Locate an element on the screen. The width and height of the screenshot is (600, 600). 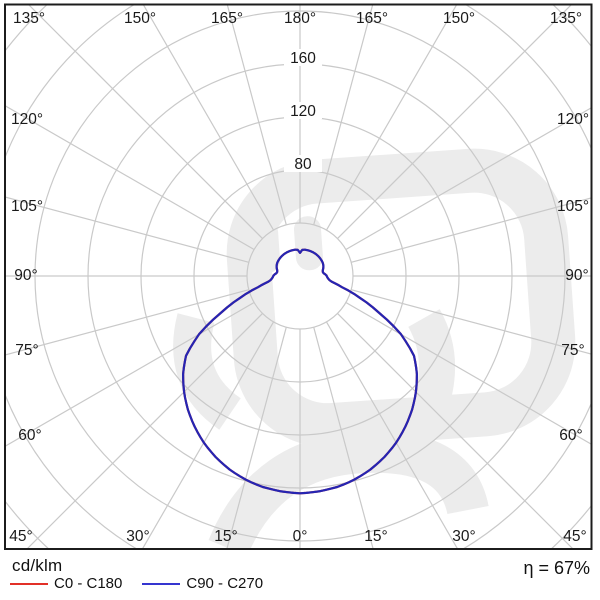
angle-label-150-right: 150° is located at coordinates (459, 18).